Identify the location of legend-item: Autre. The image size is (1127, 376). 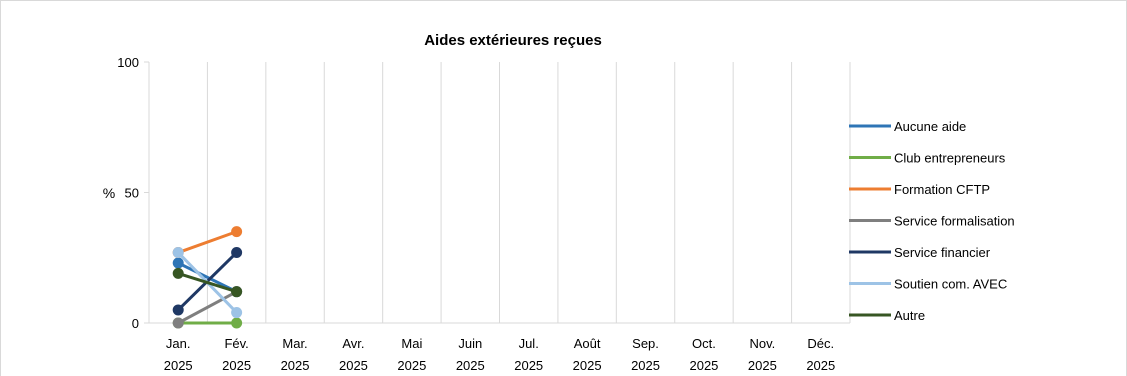
(887, 315).